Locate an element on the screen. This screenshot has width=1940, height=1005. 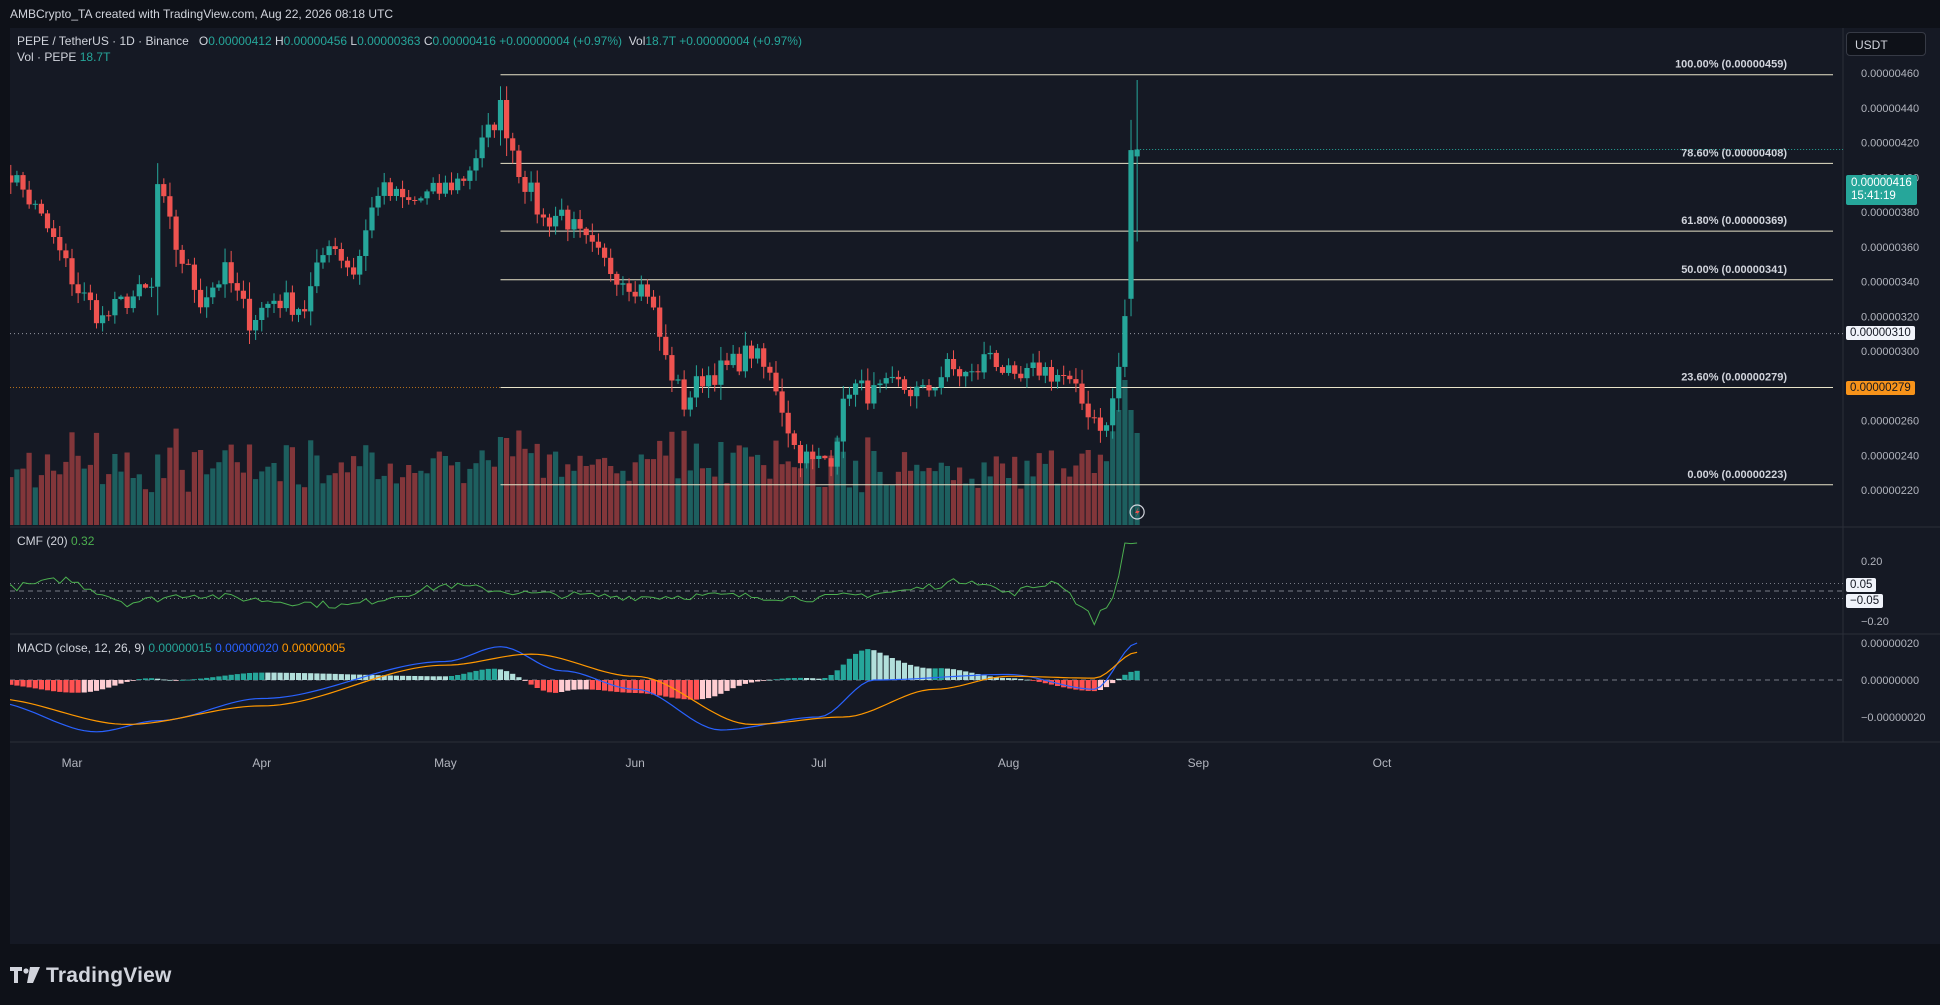
price-axis-tick: 0.00000340 is located at coordinates (1890, 283).